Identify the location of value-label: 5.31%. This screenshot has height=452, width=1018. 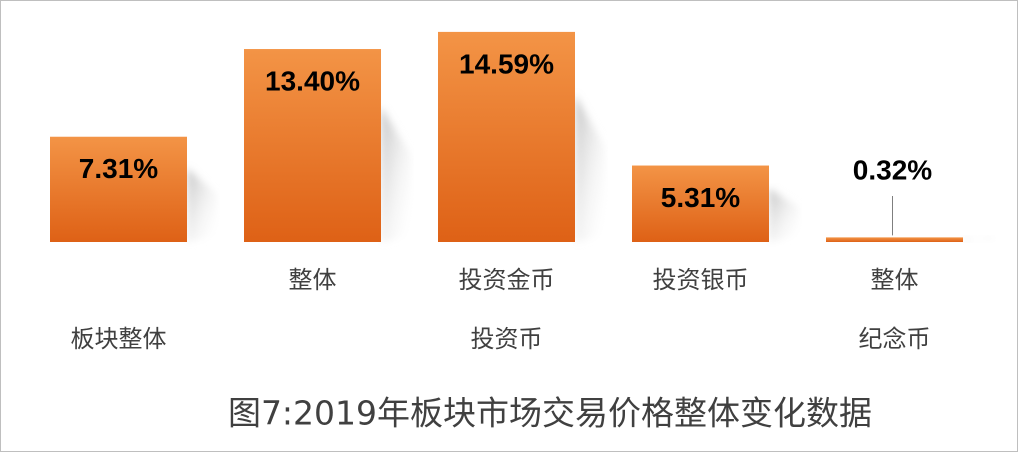
(700, 197).